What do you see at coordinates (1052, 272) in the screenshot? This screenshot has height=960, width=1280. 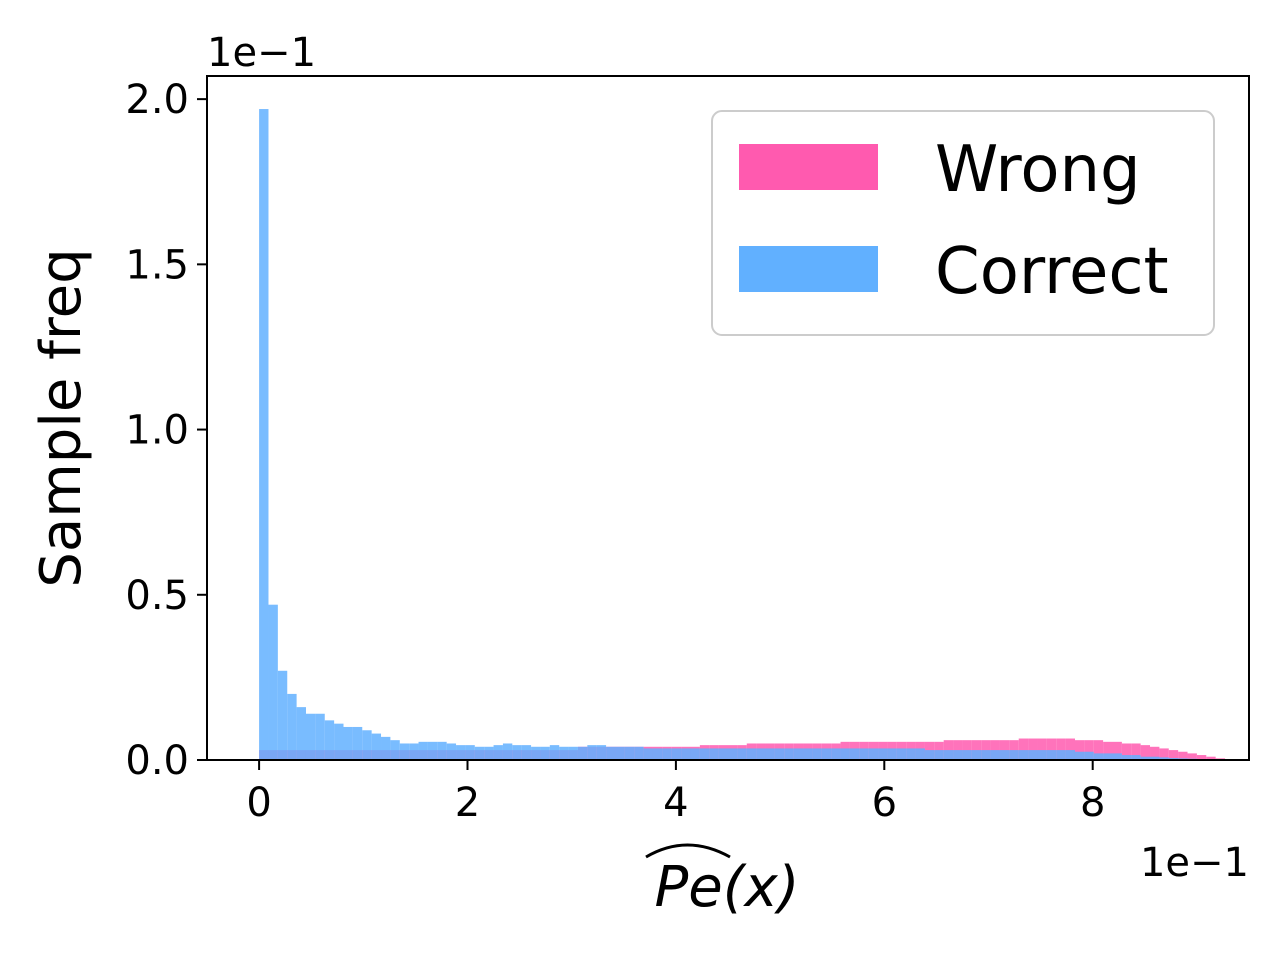 I see `legend-label-correct: Correct` at bounding box center [1052, 272].